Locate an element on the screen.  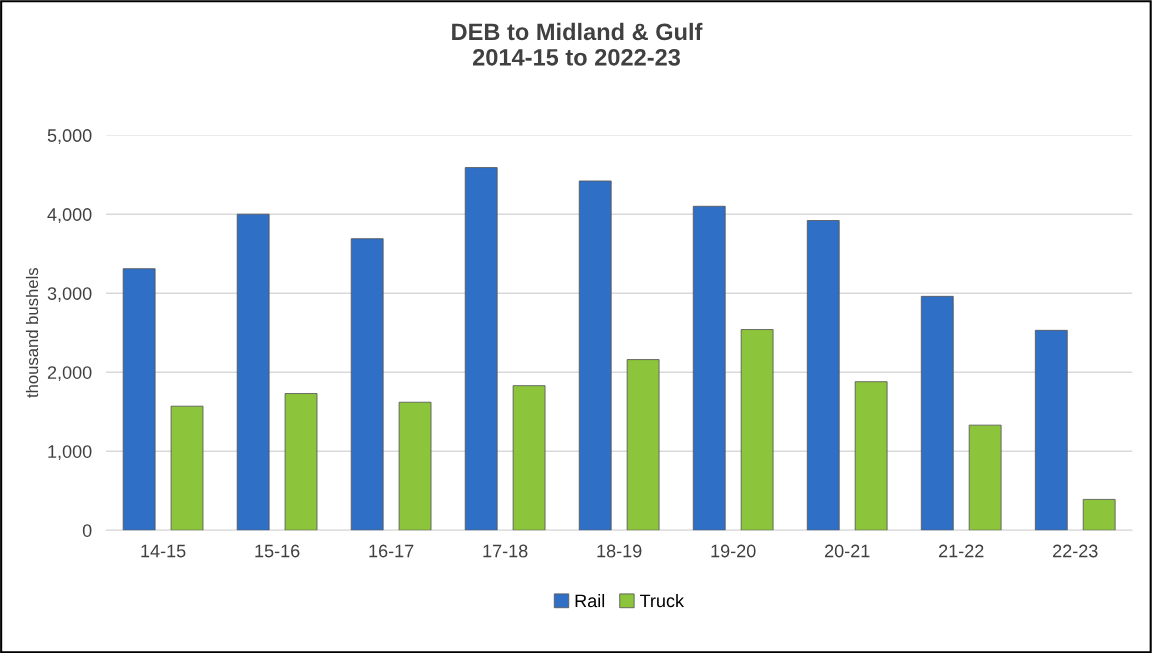
x-tick-label: 16-17 is located at coordinates (391, 551).